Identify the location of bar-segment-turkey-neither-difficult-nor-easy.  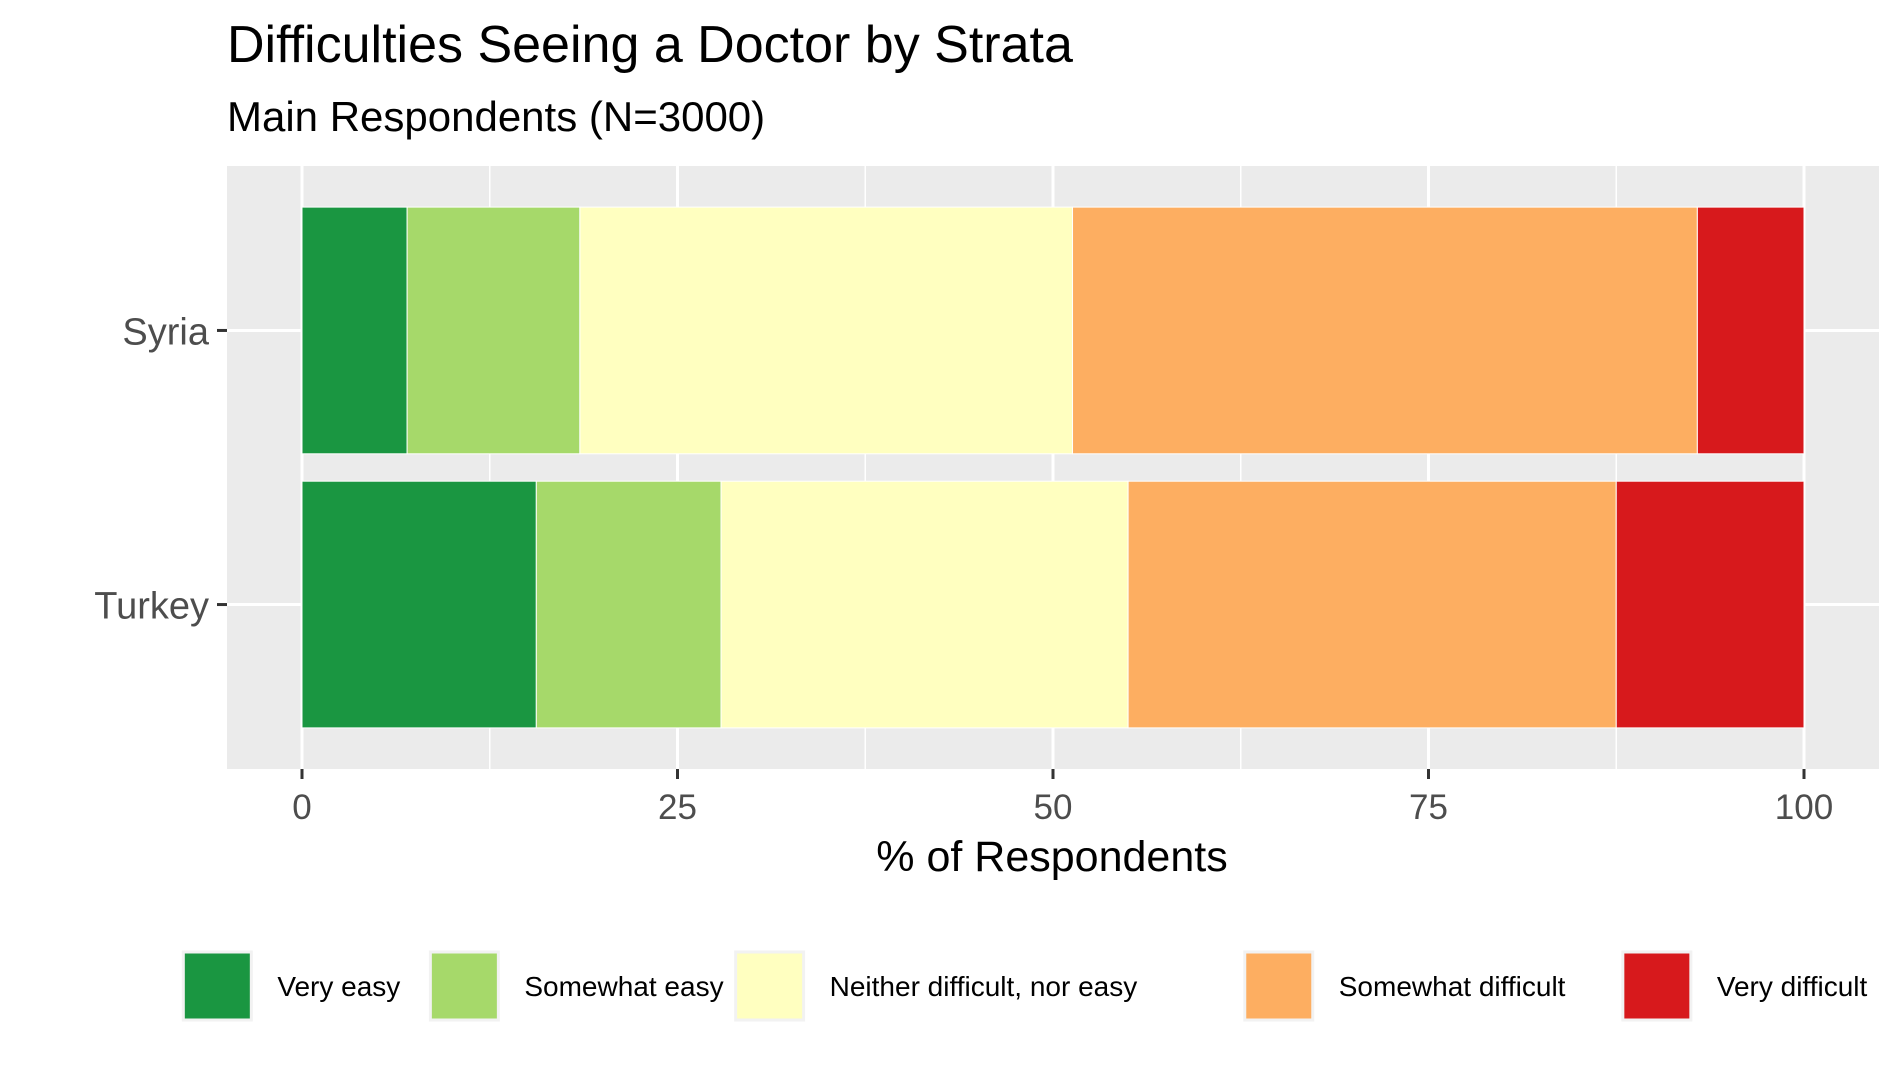
(924, 604).